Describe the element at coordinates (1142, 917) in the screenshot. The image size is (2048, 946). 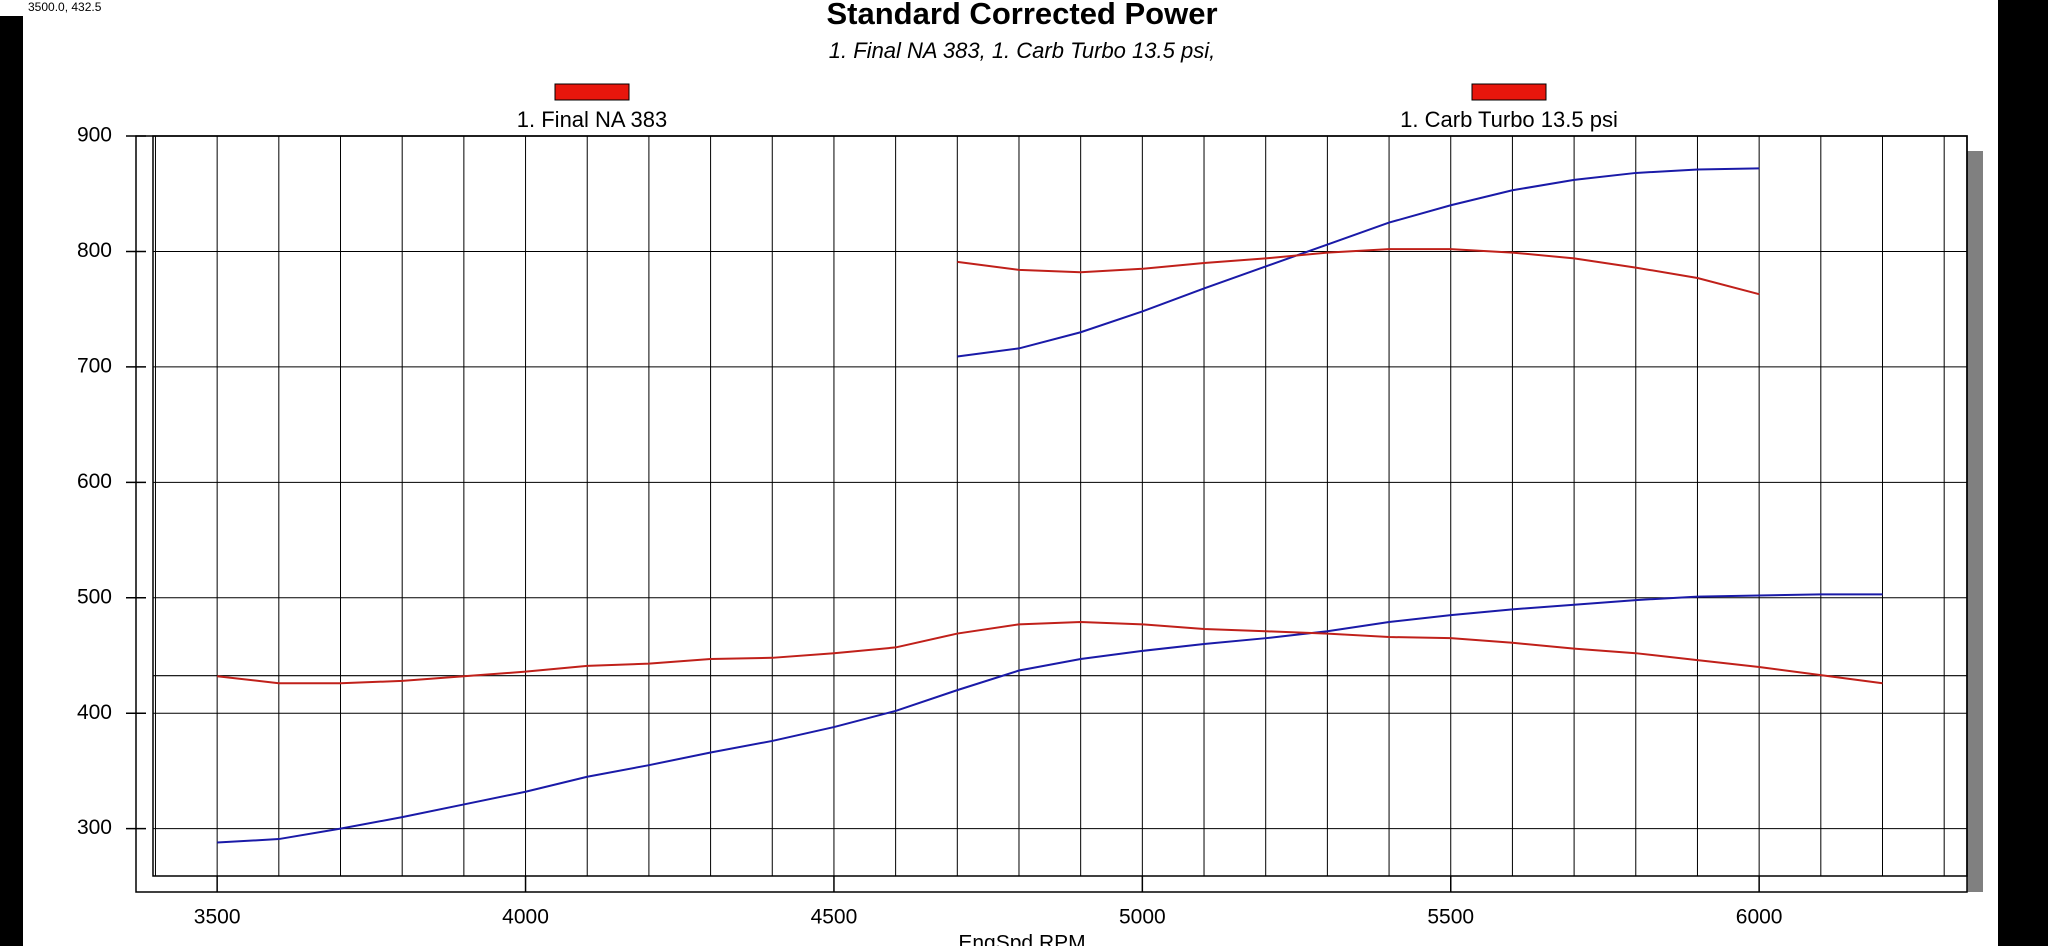
I see `x-tick-label: 5000` at that location.